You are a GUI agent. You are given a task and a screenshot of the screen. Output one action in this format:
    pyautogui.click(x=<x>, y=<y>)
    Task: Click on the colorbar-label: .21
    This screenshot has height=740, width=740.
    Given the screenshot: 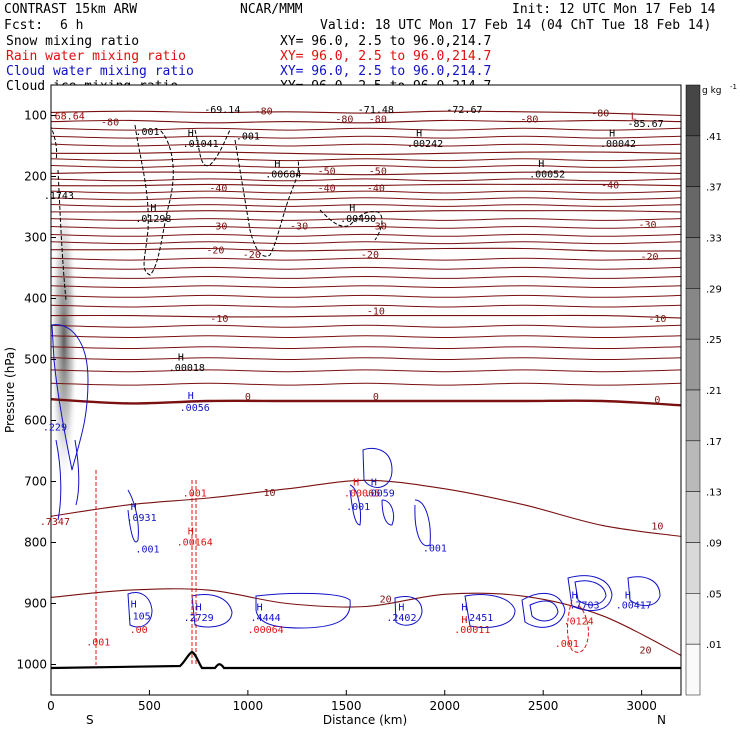 What is the action you would take?
    pyautogui.click(x=714, y=391)
    